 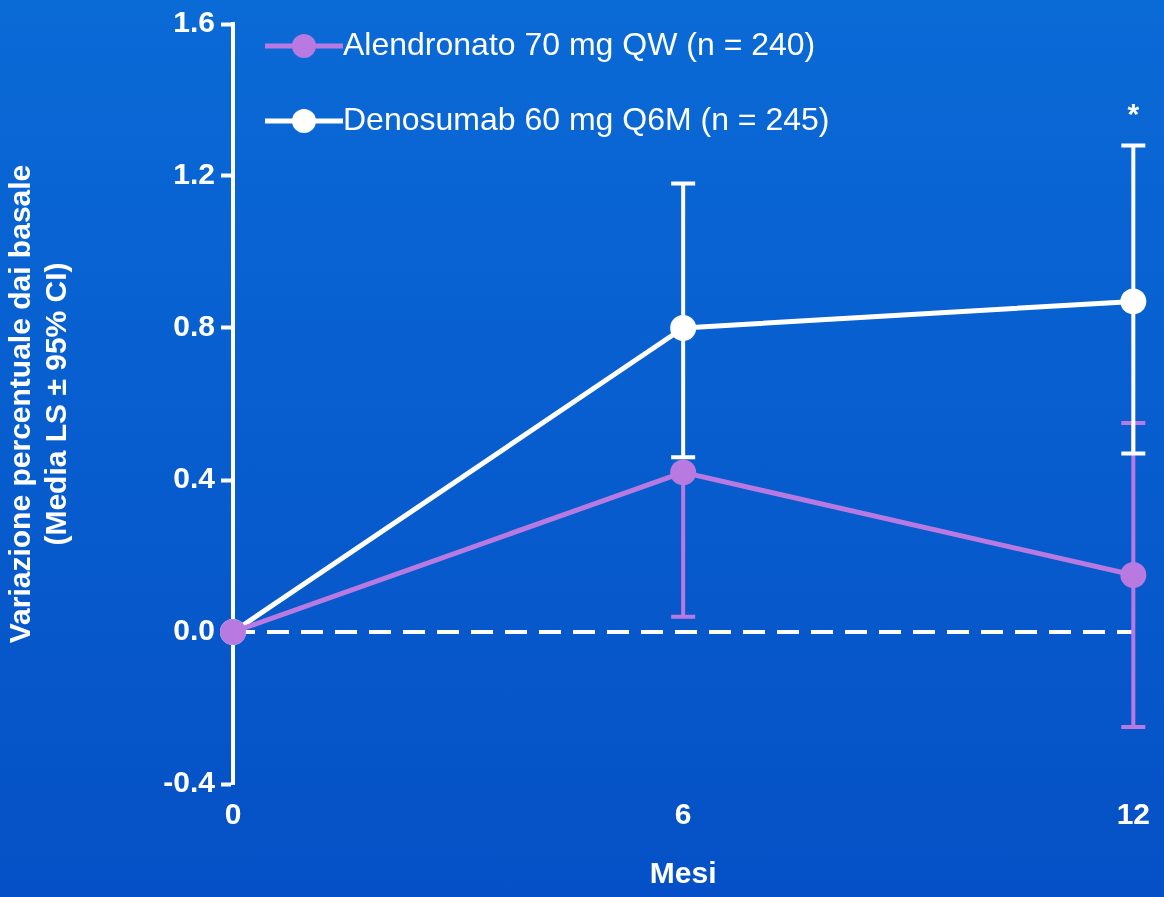 I want to click on y-tick-label: 1.6, so click(x=194, y=22).